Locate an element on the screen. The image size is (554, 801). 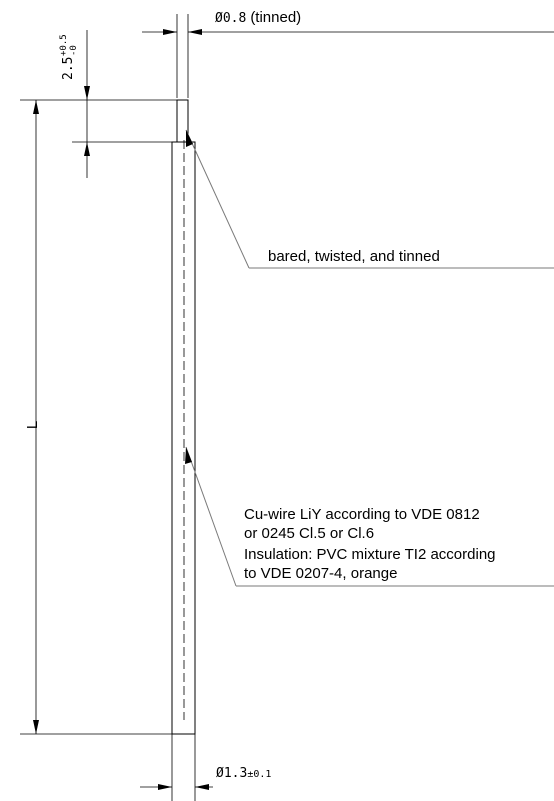
svg-text: -0 is located at coordinates (74, 50).